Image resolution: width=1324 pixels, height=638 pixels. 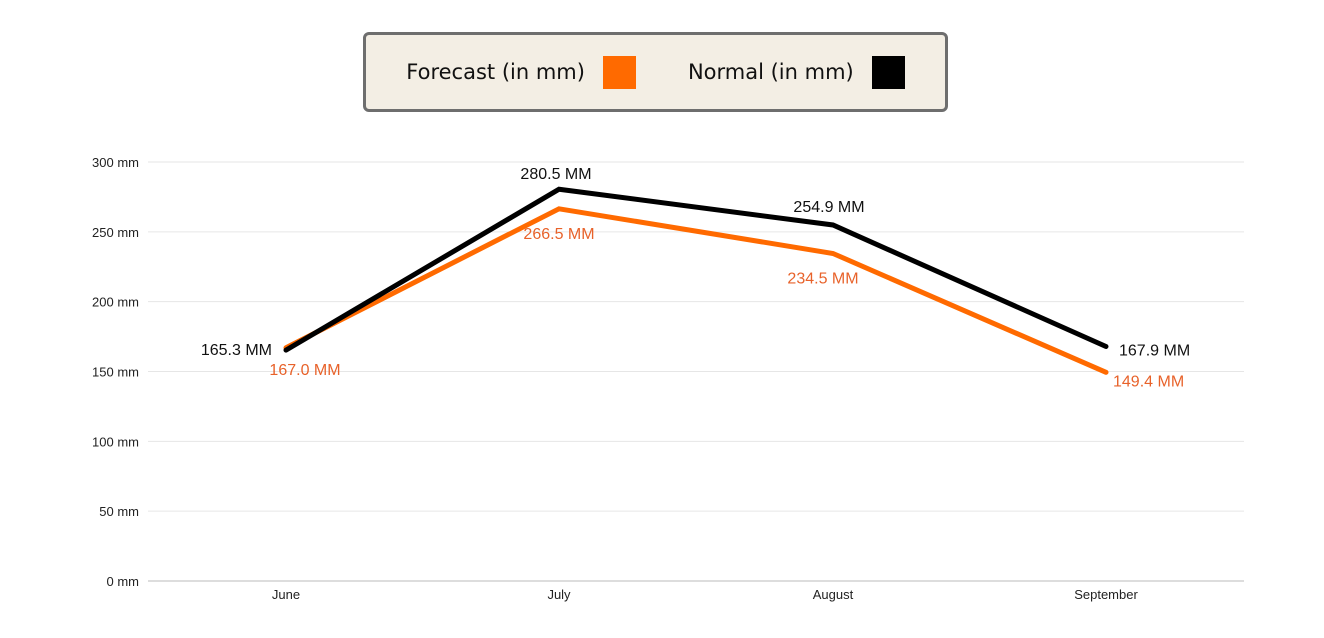 What do you see at coordinates (115, 302) in the screenshot?
I see `y-tick-label: 200 mm` at bounding box center [115, 302].